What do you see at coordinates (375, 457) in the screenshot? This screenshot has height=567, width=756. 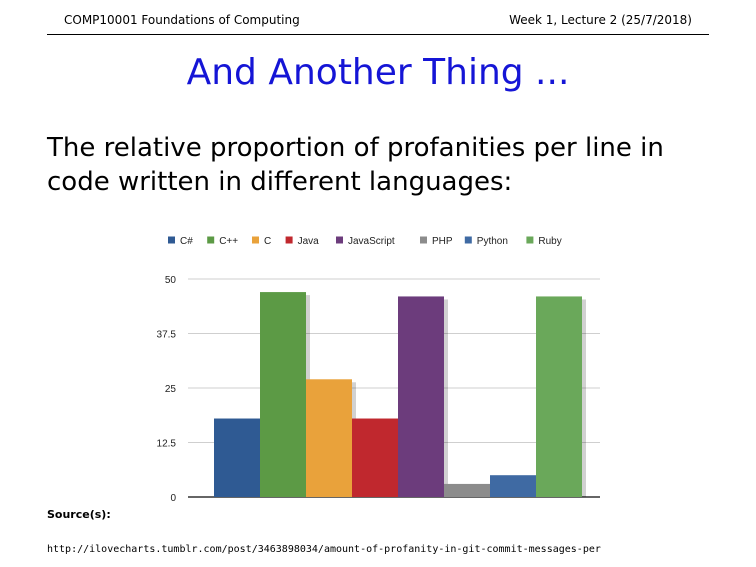 I see `bar-java` at bounding box center [375, 457].